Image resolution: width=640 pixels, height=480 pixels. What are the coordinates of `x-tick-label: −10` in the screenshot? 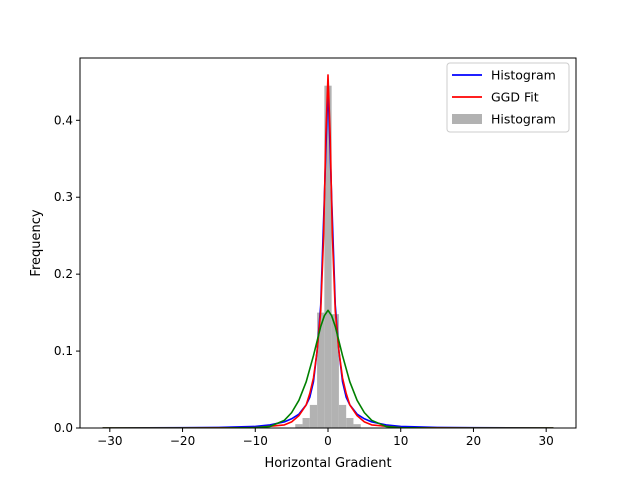 It's located at (255, 441).